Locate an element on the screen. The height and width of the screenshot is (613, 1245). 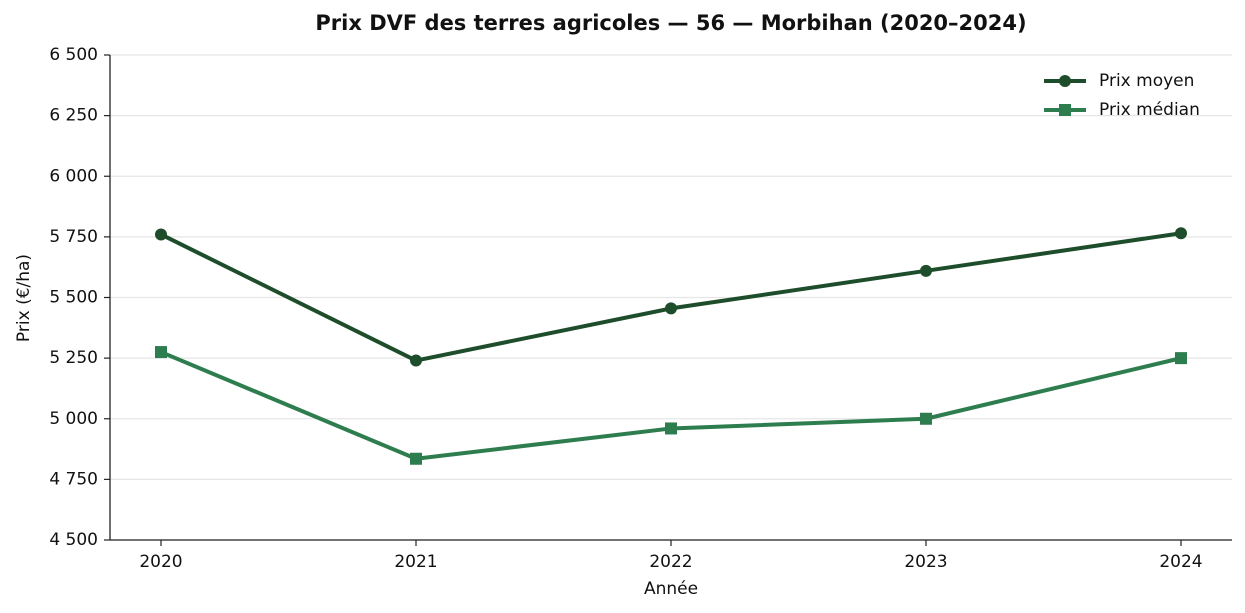
x-tick-label: 2023 is located at coordinates (925, 562).